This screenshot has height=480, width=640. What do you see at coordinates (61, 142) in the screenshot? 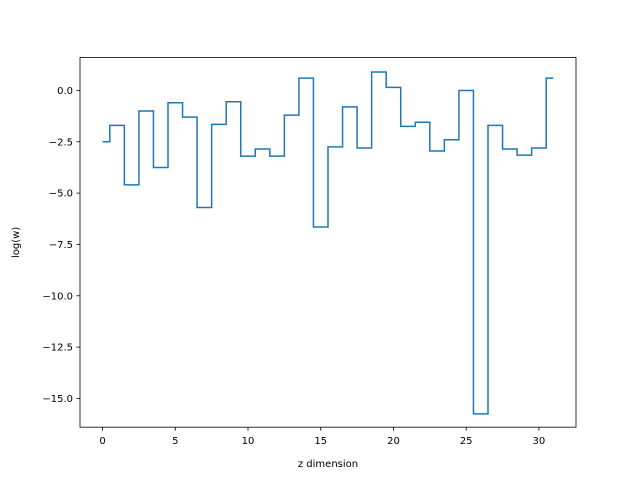
I see `y-tick-label: −2.5` at bounding box center [61, 142].